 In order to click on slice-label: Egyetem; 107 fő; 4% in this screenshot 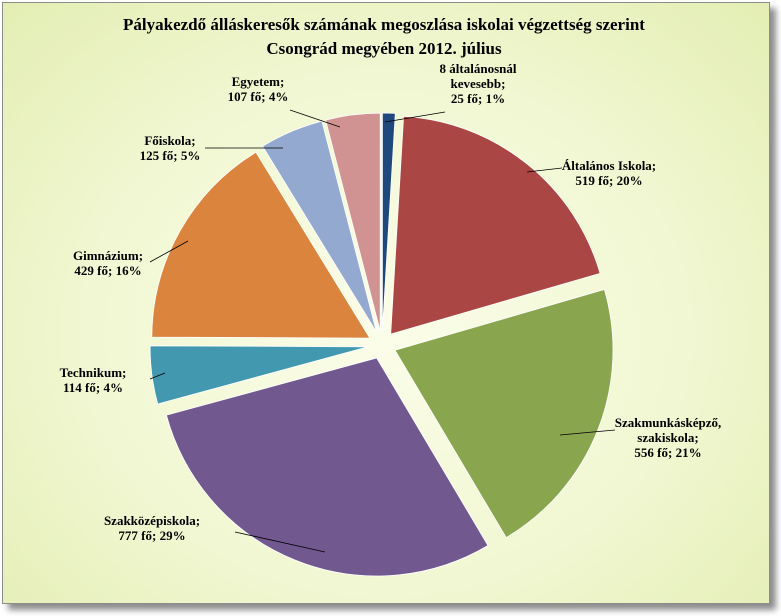, I will do `click(258, 89)`.